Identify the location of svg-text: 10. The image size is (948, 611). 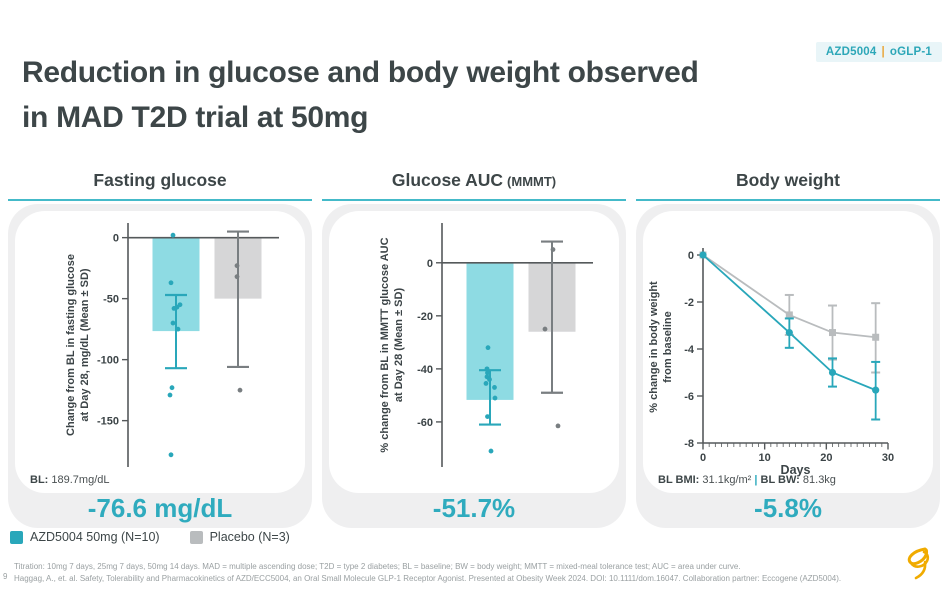
(765, 458).